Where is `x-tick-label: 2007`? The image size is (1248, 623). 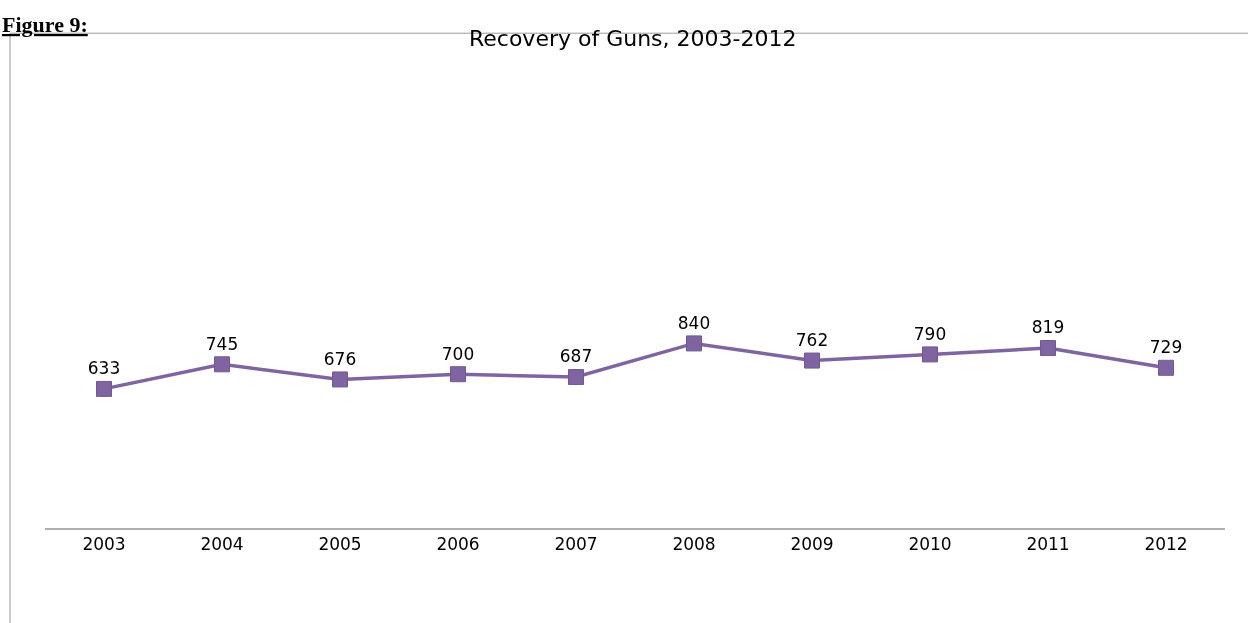 x-tick-label: 2007 is located at coordinates (576, 544).